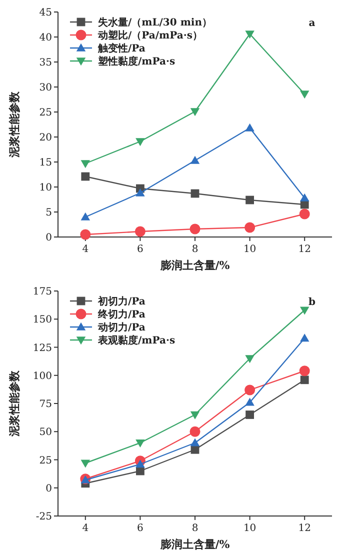 The width and height of the screenshot is (344, 559). What do you see at coordinates (42, 376) in the screenshot?
I see `y-tick-label: 100` at bounding box center [42, 376].